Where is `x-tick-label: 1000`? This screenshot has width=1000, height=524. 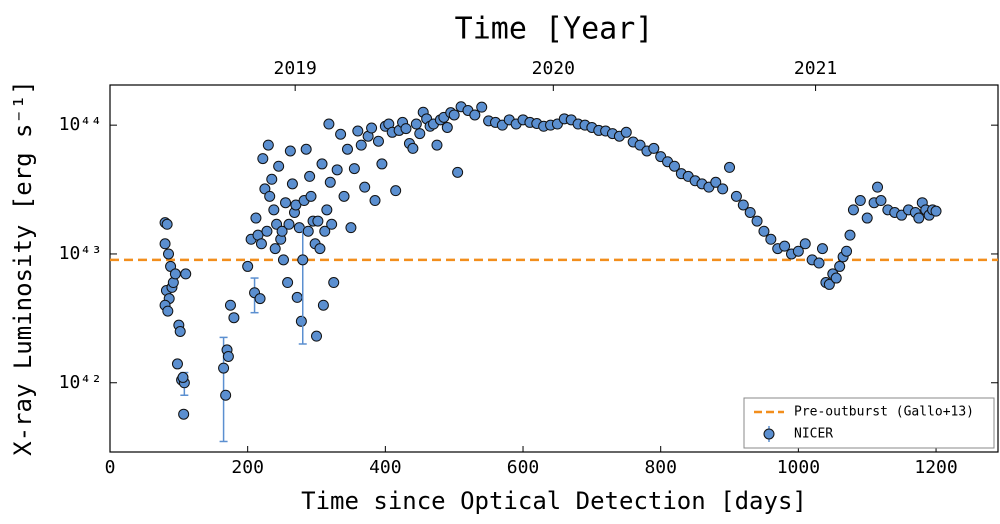 x-tick-label: 1000 is located at coordinates (798, 467).